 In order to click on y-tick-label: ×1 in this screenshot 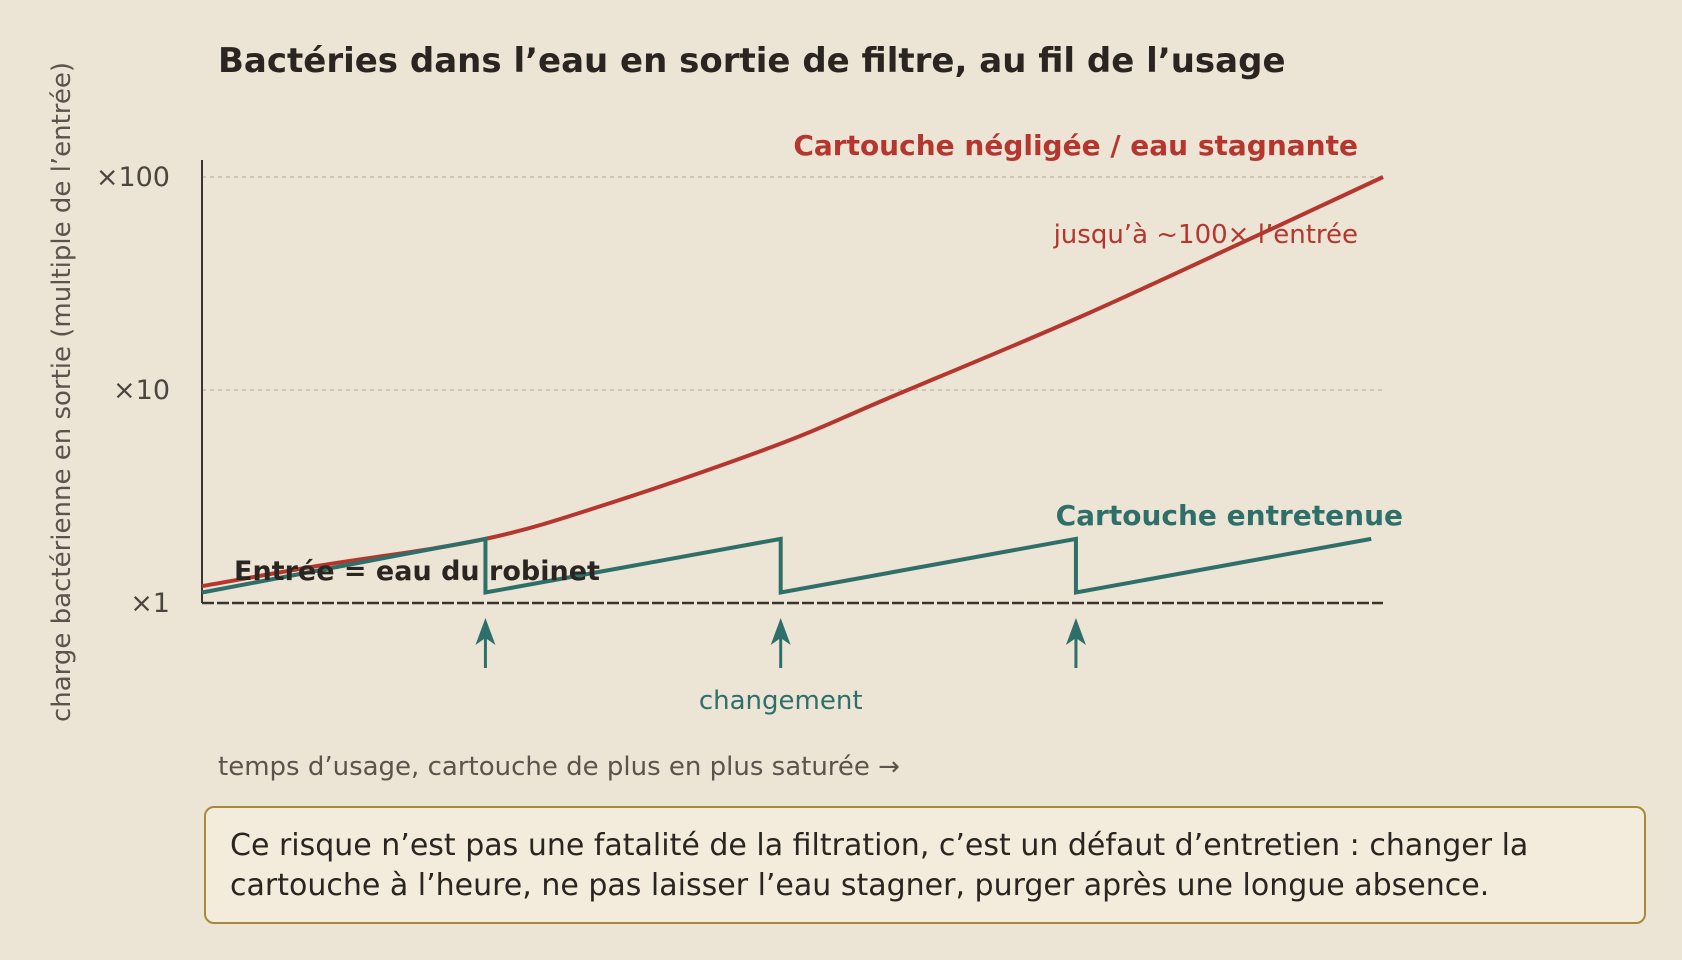, I will do `click(150, 603)`.